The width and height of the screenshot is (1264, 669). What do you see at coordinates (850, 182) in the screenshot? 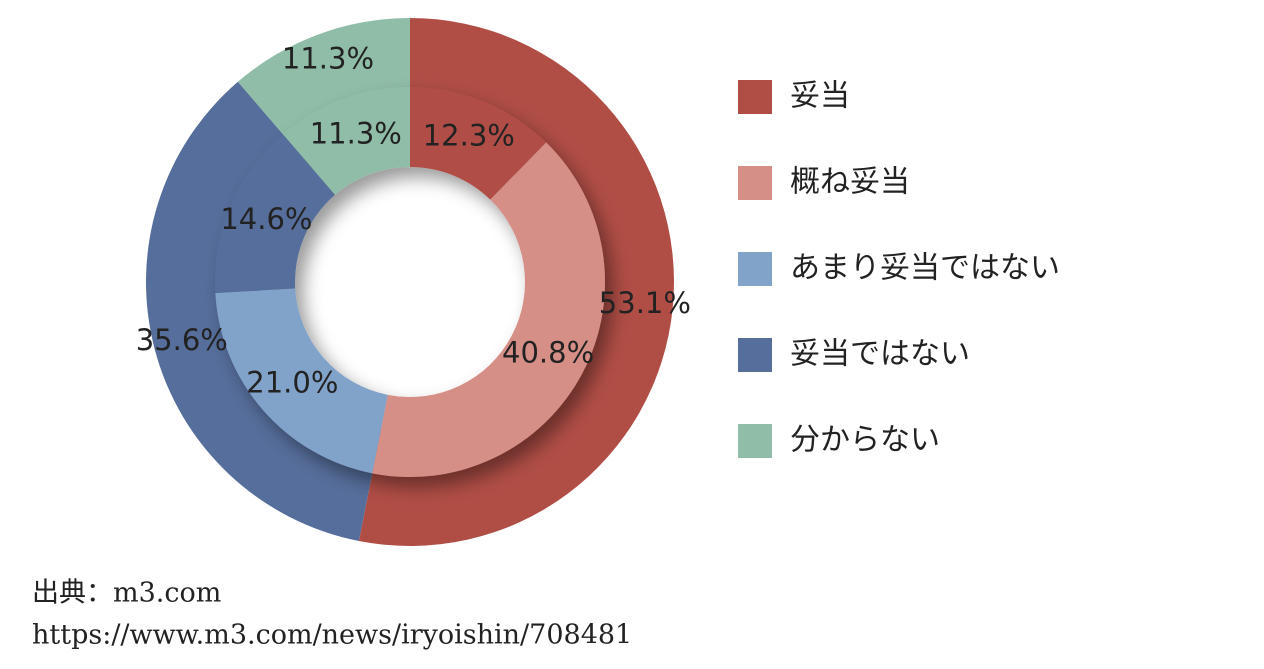
I see `legend-label: 概ね妥当` at bounding box center [850, 182].